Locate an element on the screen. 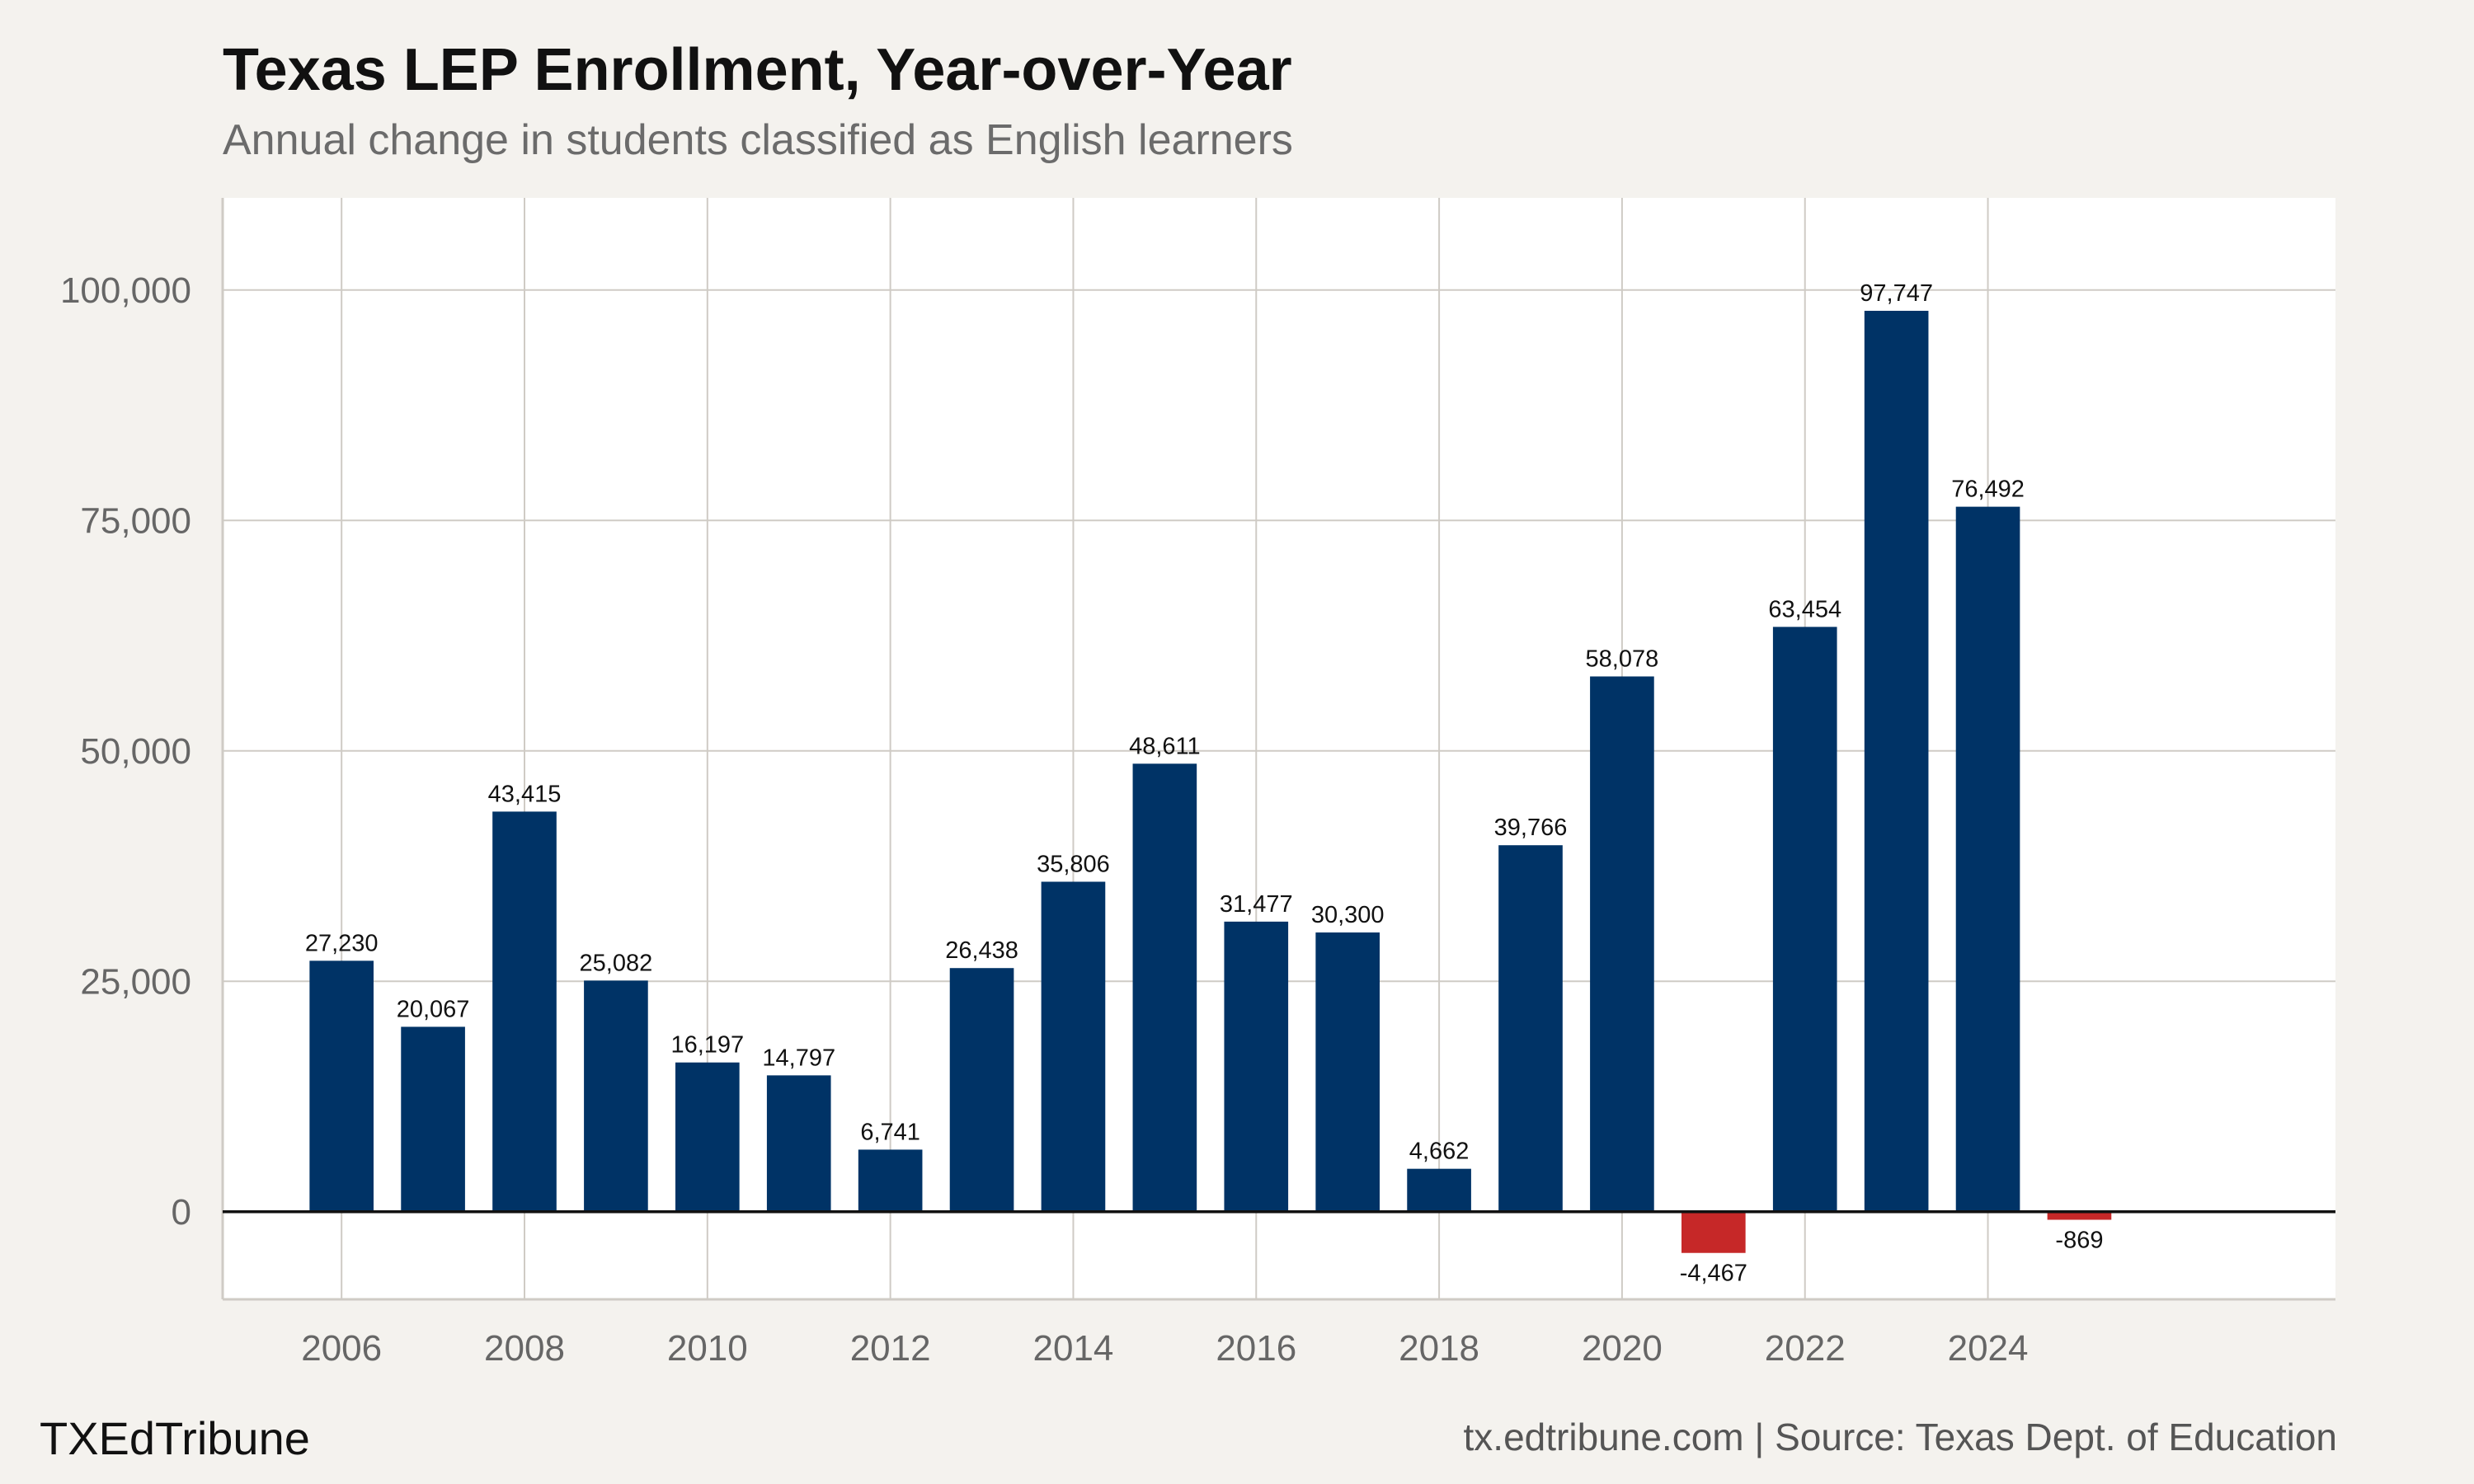 This screenshot has width=2474, height=1484. data-label-2012: 6,741 is located at coordinates (890, 1132).